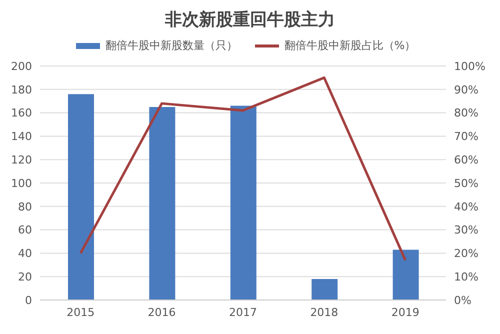 This screenshot has height=334, width=500. What do you see at coordinates (466, 230) in the screenshot?
I see `y2-tick-label: 30%` at bounding box center [466, 230].